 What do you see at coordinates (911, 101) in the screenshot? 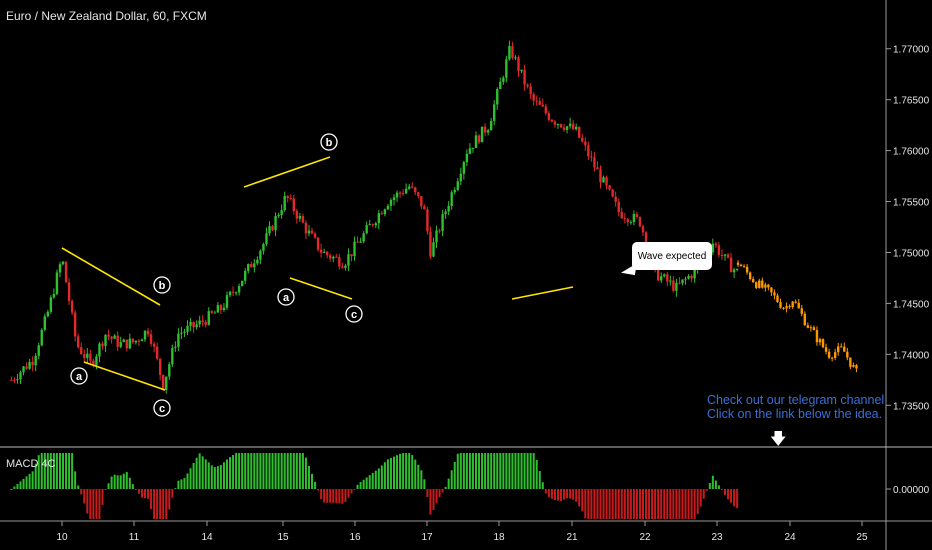
I see `price-tick-label: 1.76500` at bounding box center [911, 101].